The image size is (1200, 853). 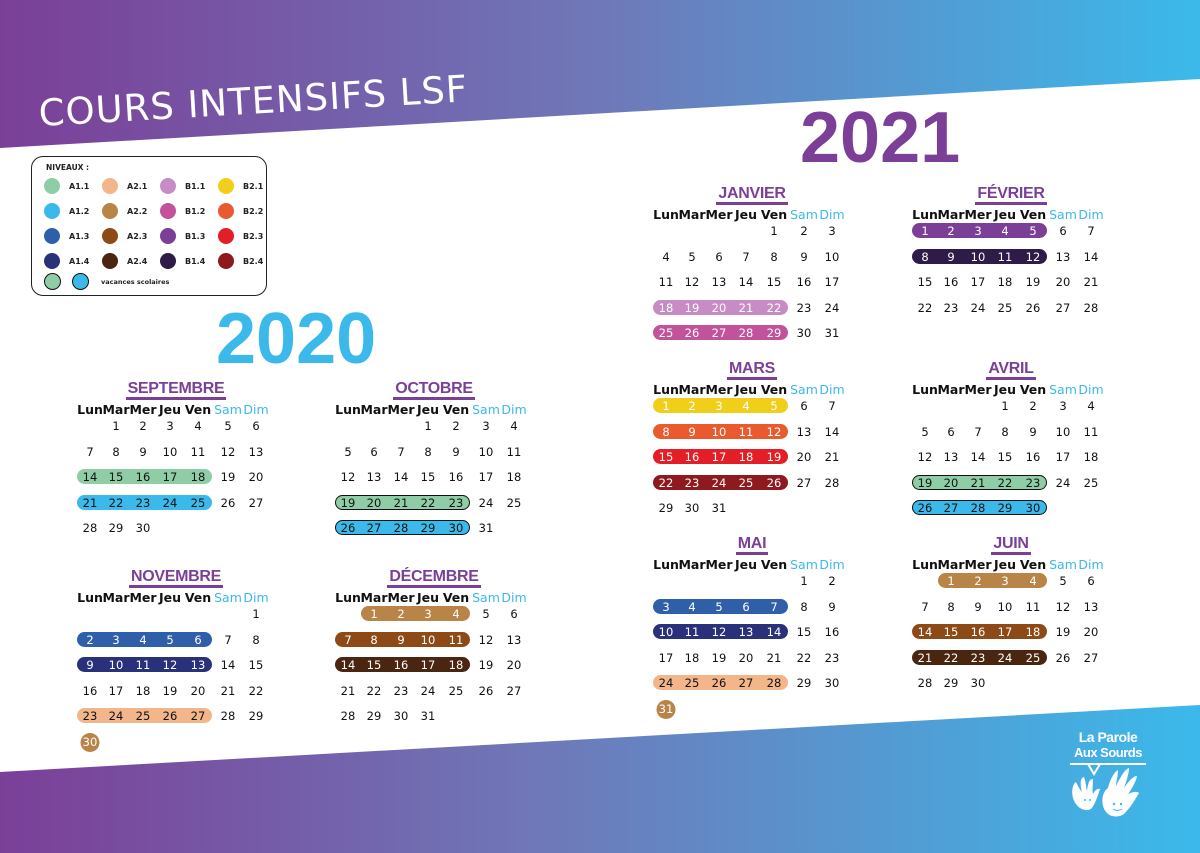 I want to click on legend-item-b1-4: B1.4, so click(x=182, y=261).